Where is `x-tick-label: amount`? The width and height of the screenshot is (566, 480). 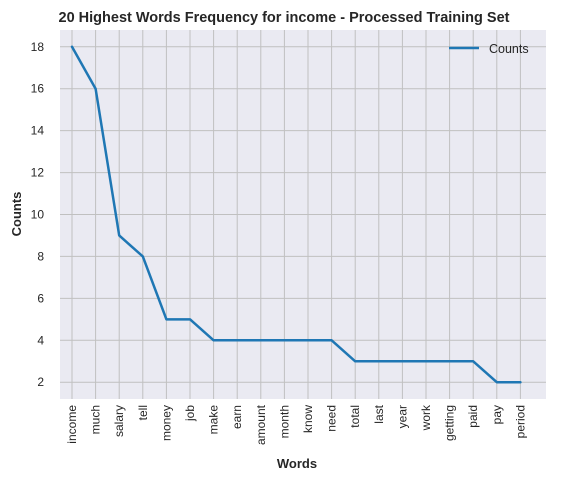
x-tick-label: amount is located at coordinates (261, 424).